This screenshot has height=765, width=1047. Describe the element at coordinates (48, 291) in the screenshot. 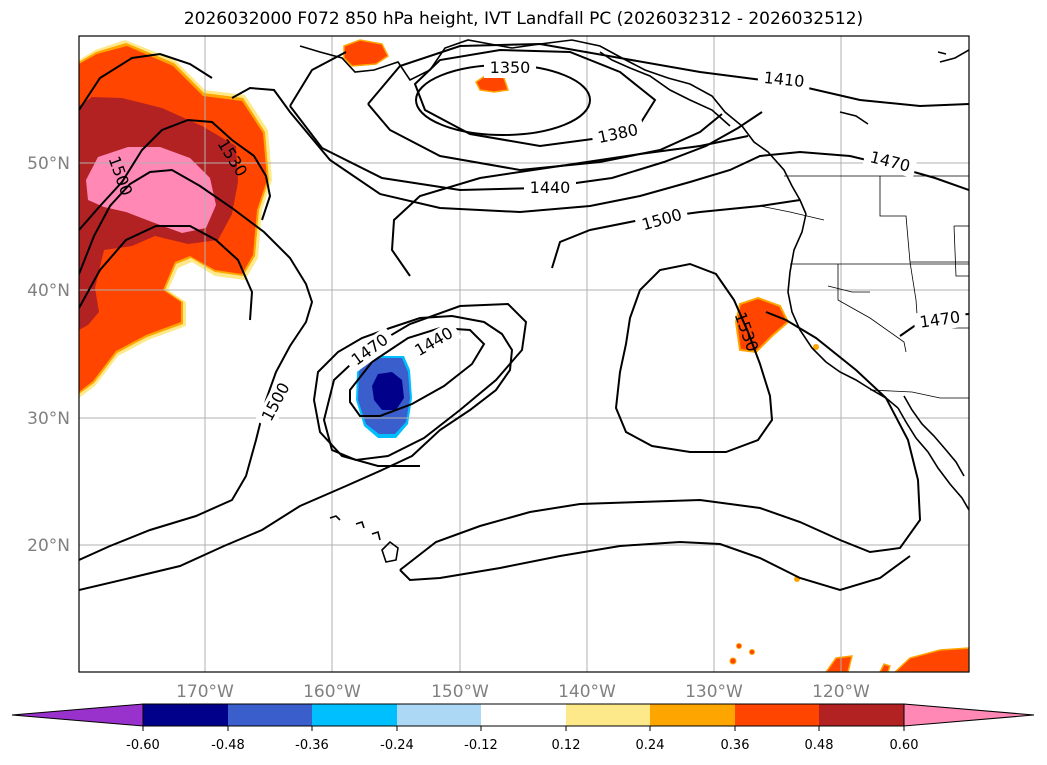

I see `lat-label-40n: 40°N` at that location.